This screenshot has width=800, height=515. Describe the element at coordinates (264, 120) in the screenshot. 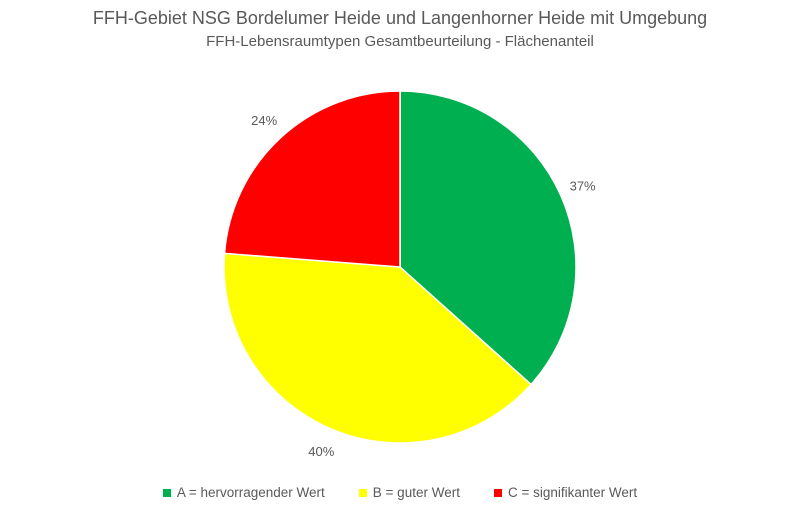

I see `slice-label-2: 24%` at that location.